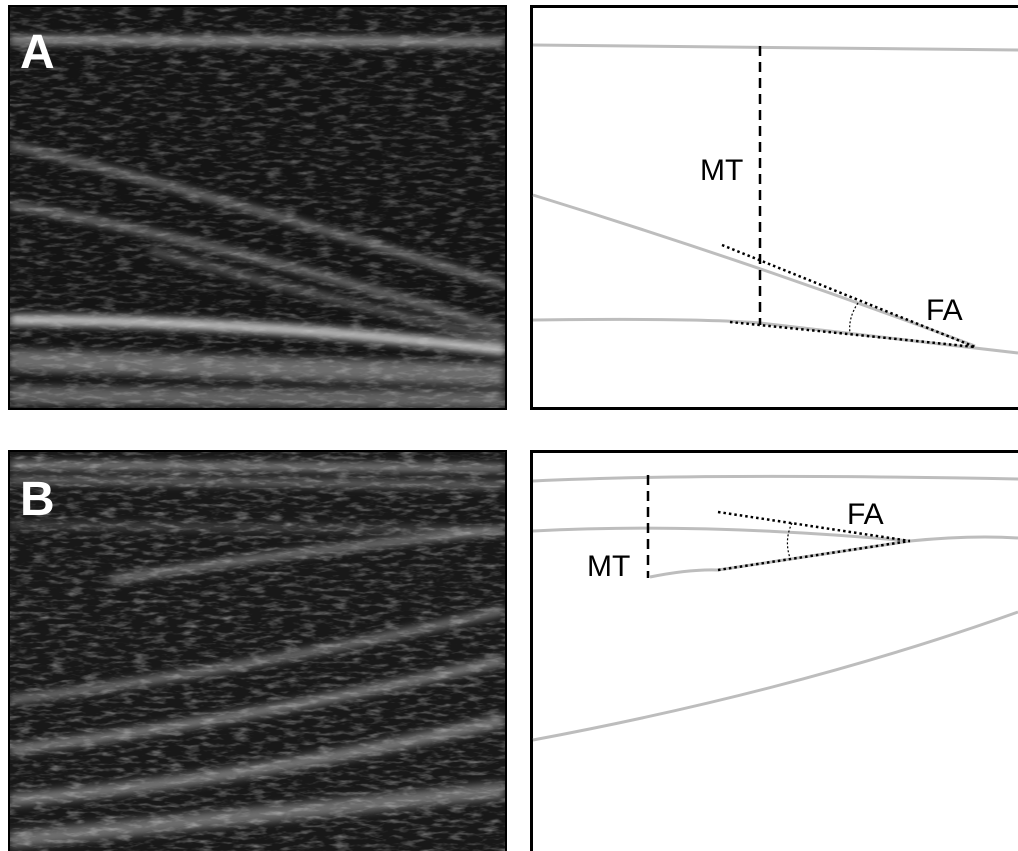  Describe the element at coordinates (37, 52) in the screenshot. I see `panel-label: A` at that location.